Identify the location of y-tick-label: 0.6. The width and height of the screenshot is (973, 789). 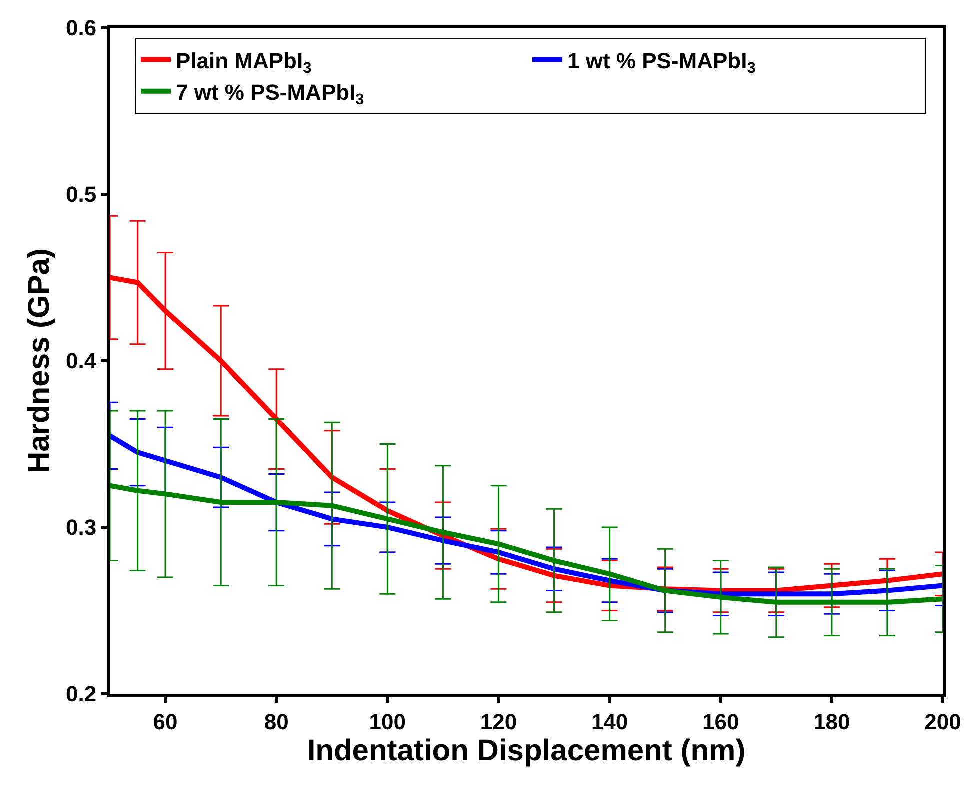
(81, 28).